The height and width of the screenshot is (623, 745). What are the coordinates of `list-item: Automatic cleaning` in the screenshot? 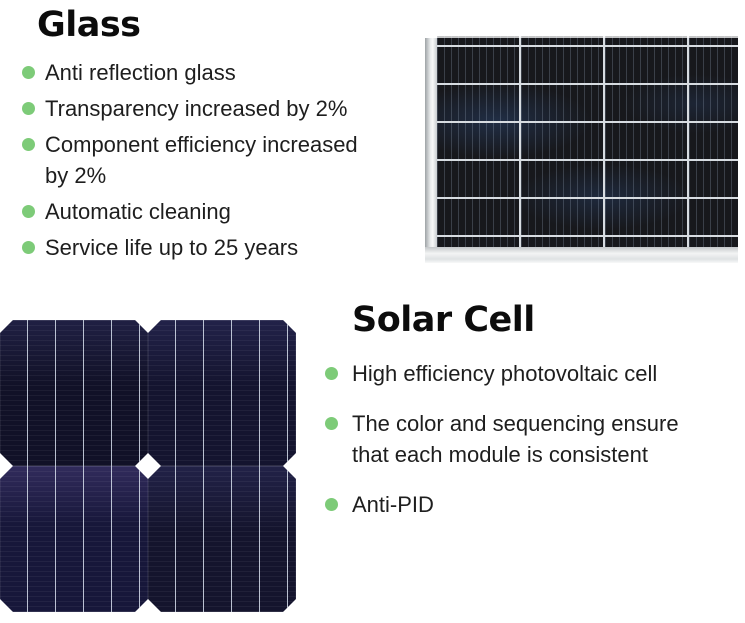 It's located at (222, 211).